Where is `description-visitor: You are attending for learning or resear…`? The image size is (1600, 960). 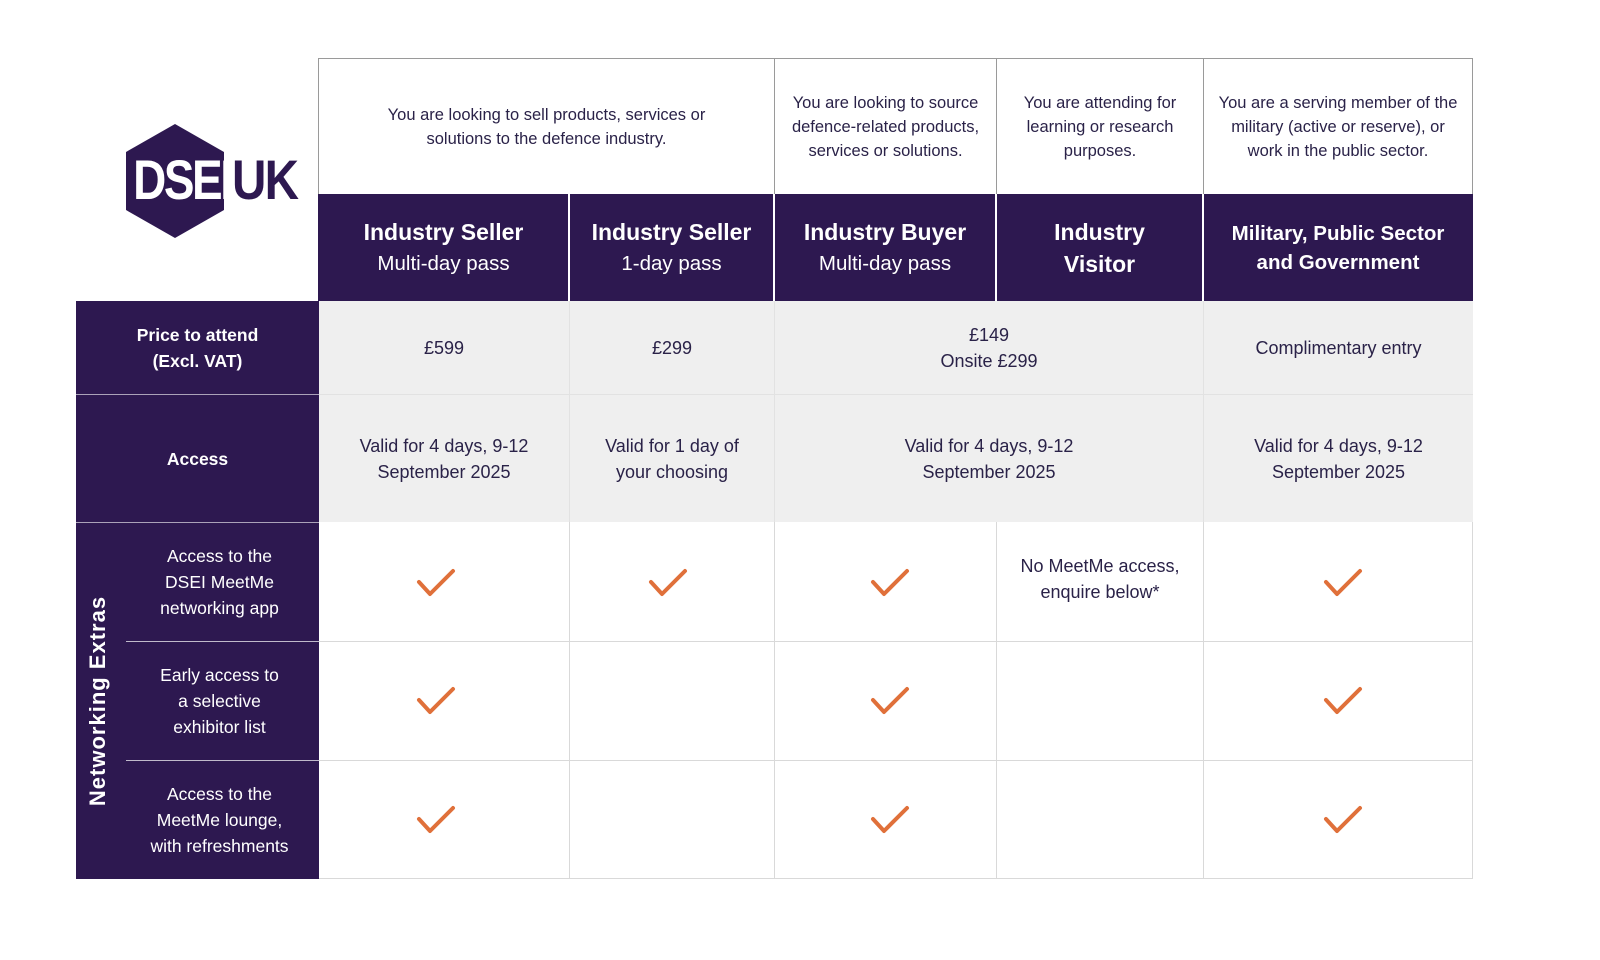 description-visitor: You are attending for learning or resear… is located at coordinates (1100, 126).